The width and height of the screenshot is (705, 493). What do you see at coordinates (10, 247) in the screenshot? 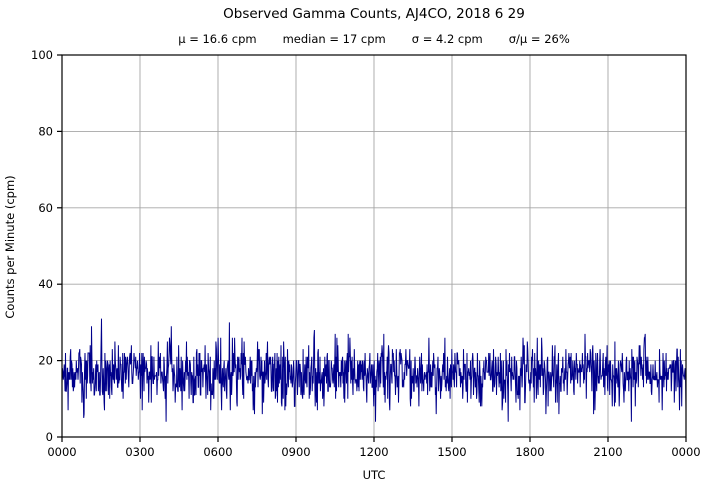
I see `y-axis-label: Counts per Minute (cpm)` at bounding box center [10, 247].